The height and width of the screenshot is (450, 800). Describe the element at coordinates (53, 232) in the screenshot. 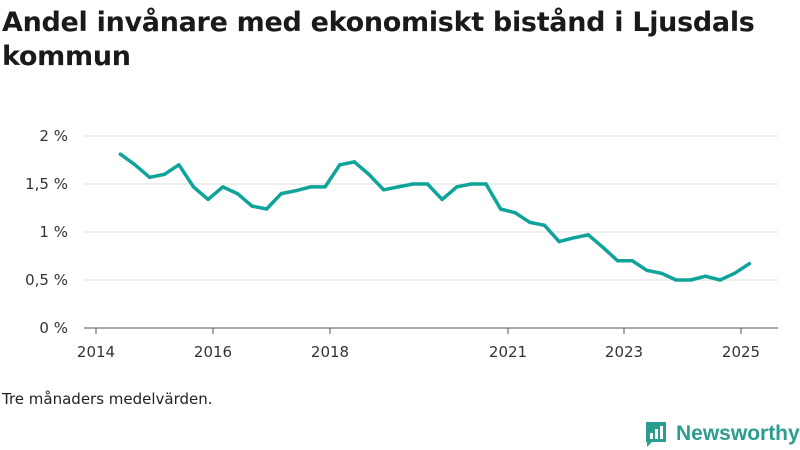

I see `y-tick-label: 1 %` at that location.